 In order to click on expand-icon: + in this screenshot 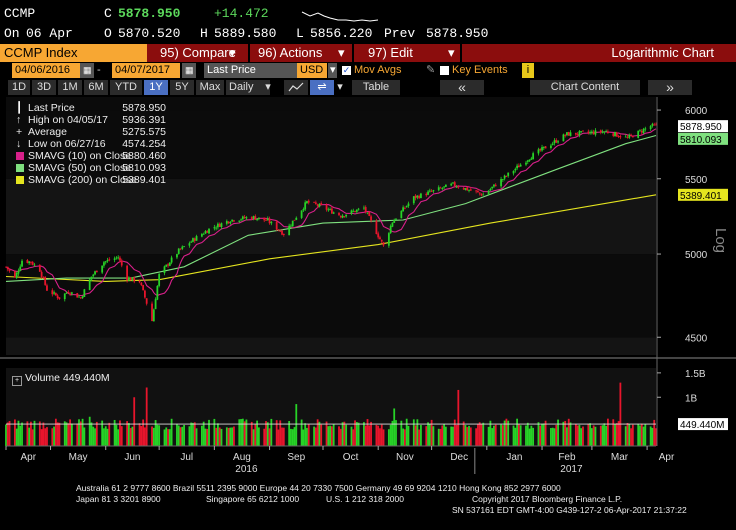, I will do `click(17, 381)`.